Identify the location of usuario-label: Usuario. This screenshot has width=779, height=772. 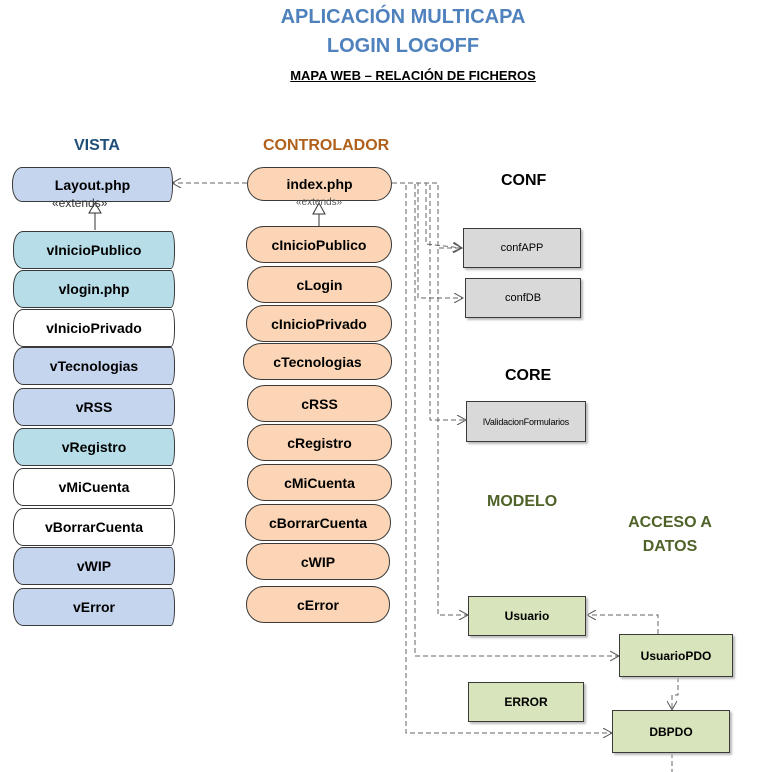
(527, 616).